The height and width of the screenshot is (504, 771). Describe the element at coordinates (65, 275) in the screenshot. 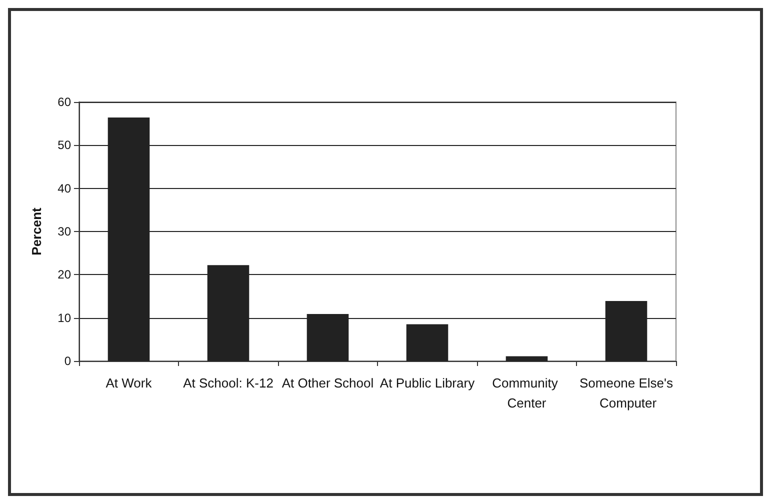

I see `y-tick-label: 20` at that location.